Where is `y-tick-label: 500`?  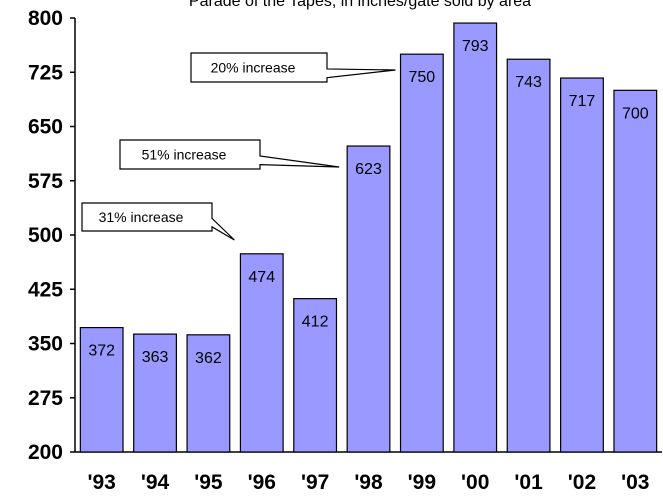
y-tick-label: 500 is located at coordinates (45, 235).